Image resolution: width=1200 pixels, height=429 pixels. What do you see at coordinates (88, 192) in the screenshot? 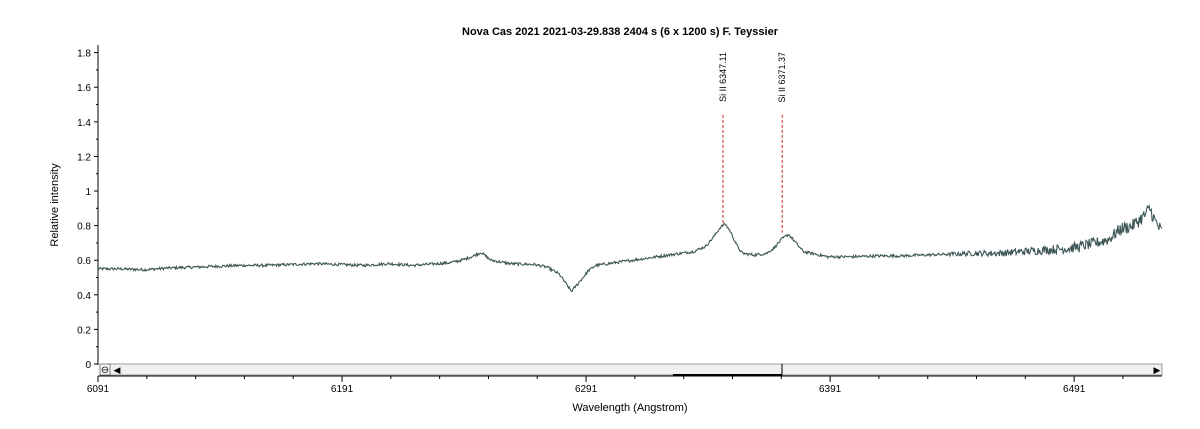
I see `y-tick-label: 1` at bounding box center [88, 192].